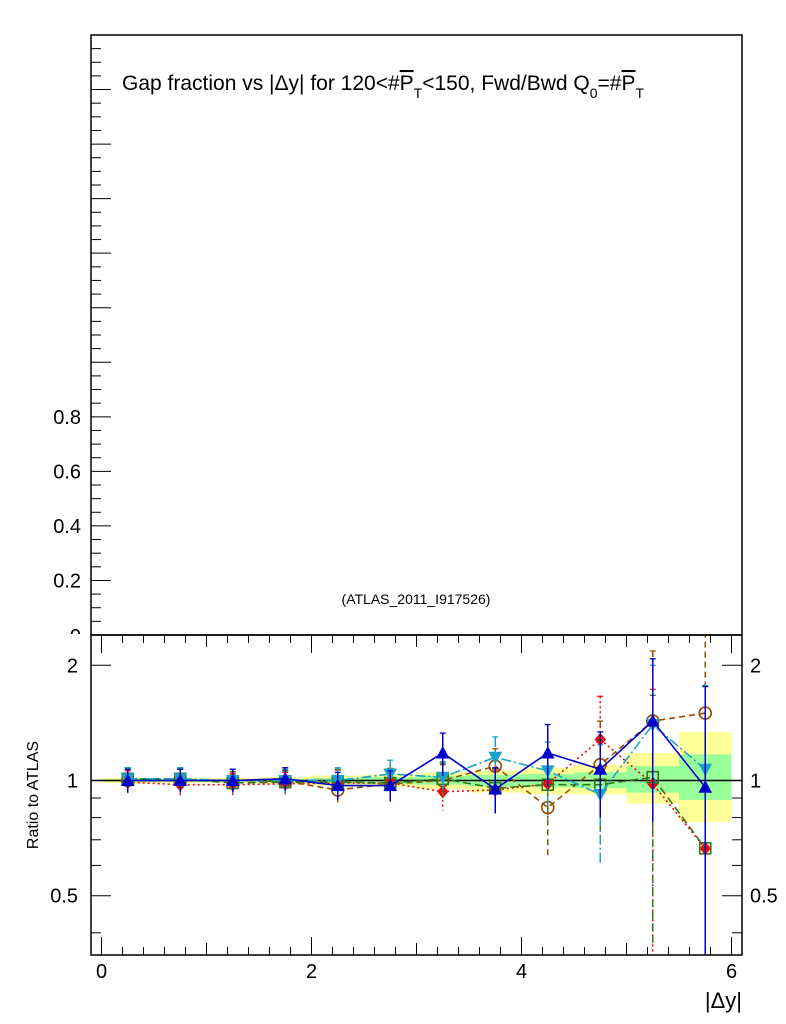 This screenshot has height=1024, width=786. I want to click on y-tick-label-right: 2, so click(755, 666).